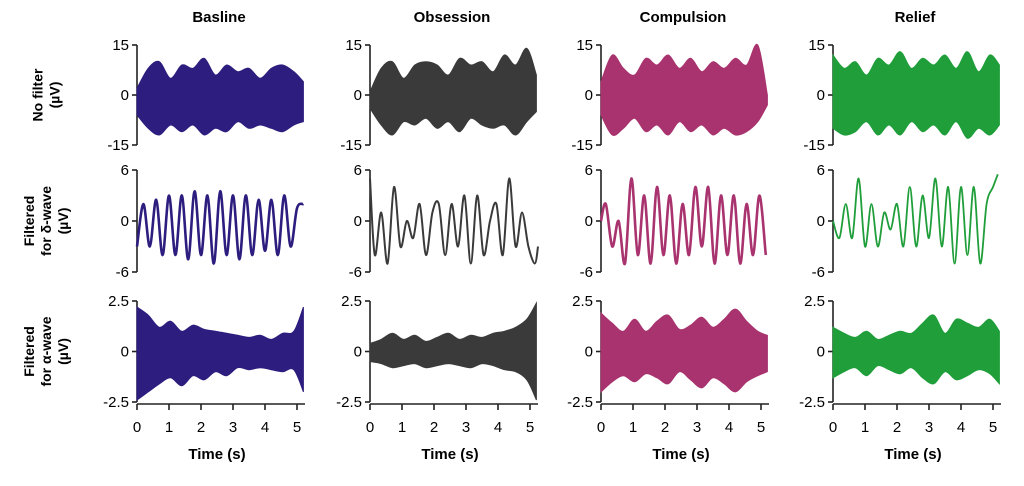  I want to click on column-titles: Basline Obsession Compulsion Relief, so click(564, 17).